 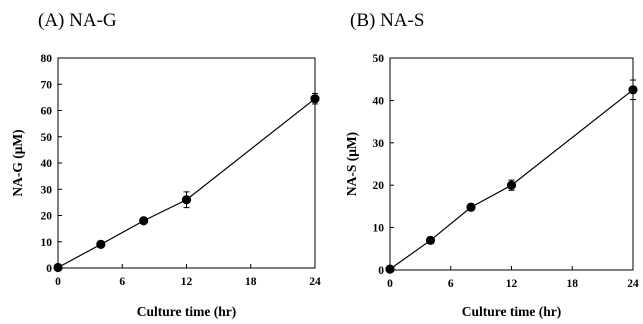 I want to click on panel-b-x-tick-label: 0, so click(x=390, y=284).